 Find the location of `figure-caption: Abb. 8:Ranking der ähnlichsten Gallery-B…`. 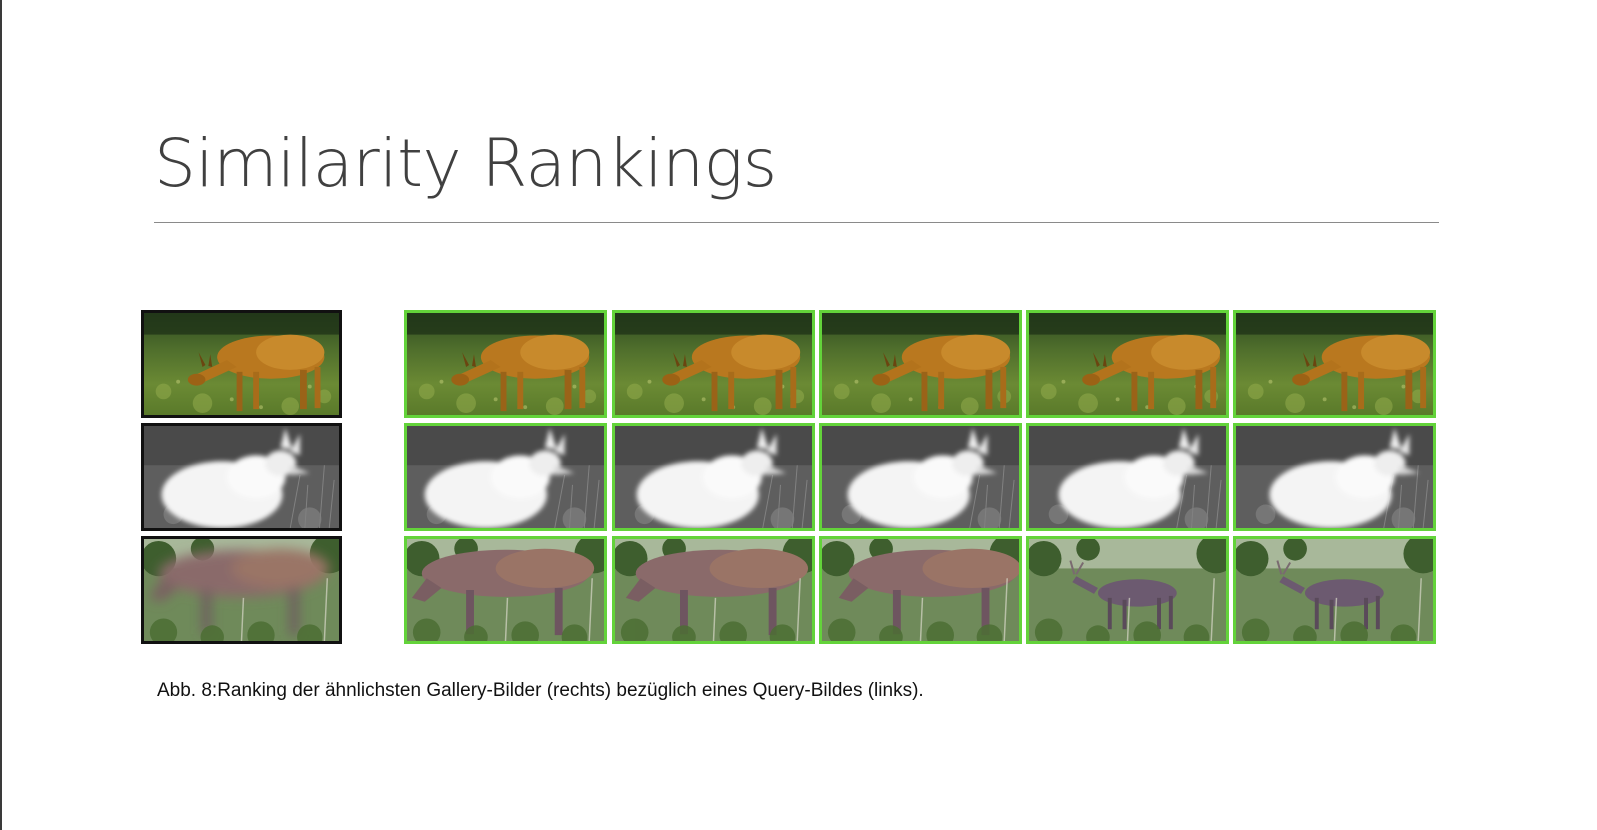

figure-caption: Abb. 8:Ranking der ähnlichsten Gallery-B… is located at coordinates (540, 690).